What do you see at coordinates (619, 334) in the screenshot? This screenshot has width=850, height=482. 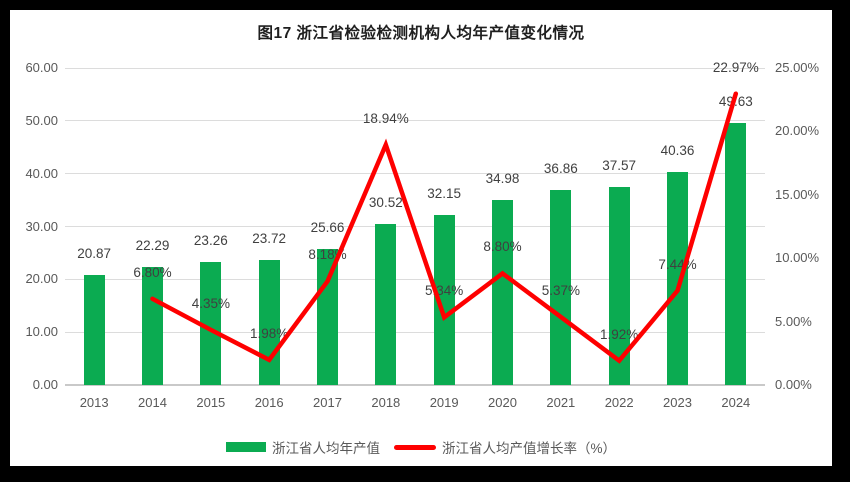 I see `line-label-2022: 1.92%` at bounding box center [619, 334].